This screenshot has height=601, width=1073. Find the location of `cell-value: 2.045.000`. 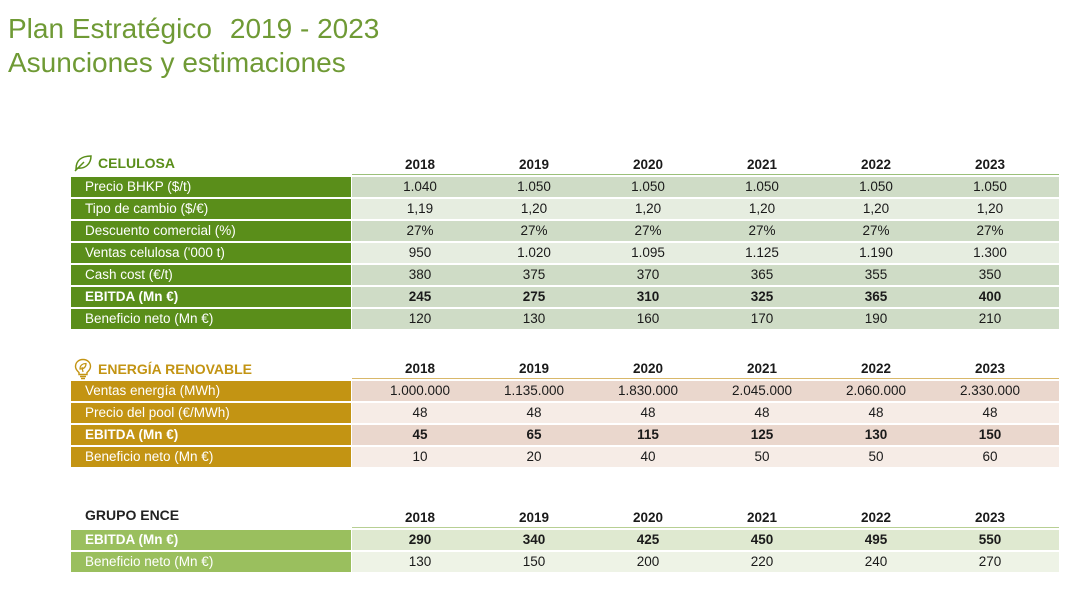

cell-value: 2.045.000 is located at coordinates (762, 390).